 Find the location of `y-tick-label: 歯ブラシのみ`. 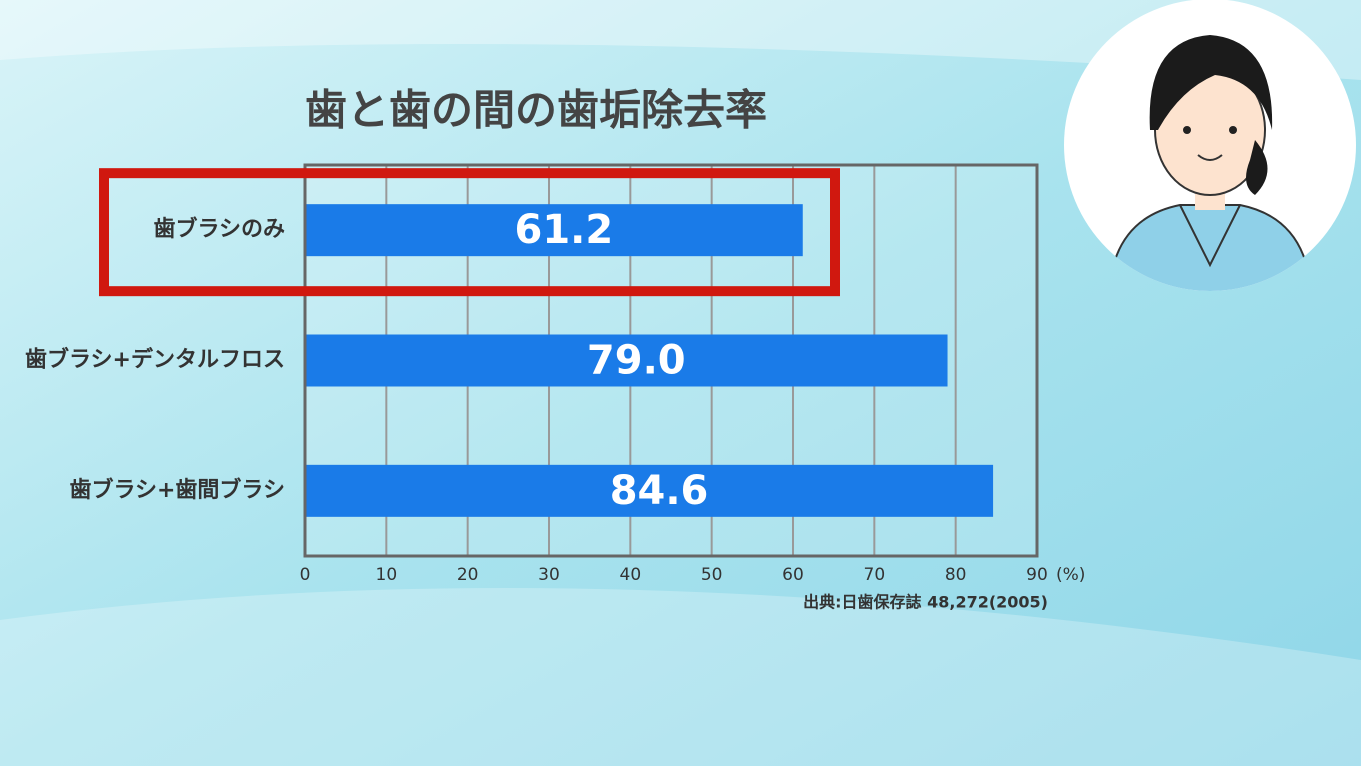

y-tick-label: 歯ブラシのみ is located at coordinates (219, 229).